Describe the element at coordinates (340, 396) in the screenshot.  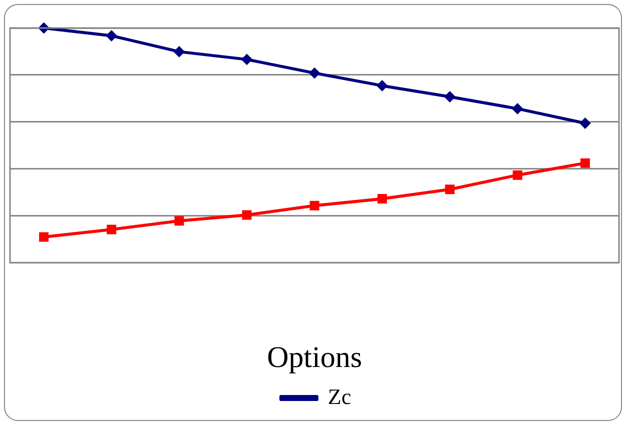
I see `legend-label: Zc` at that location.